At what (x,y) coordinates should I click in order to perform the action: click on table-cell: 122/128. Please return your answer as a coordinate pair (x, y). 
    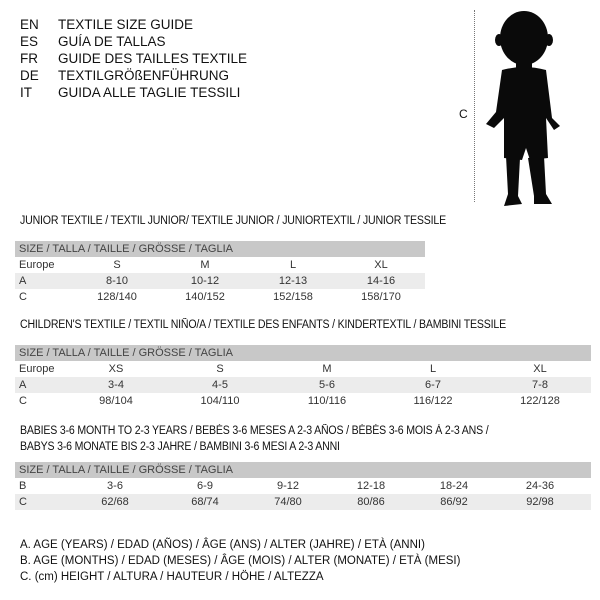
    Looking at the image, I should click on (540, 401).